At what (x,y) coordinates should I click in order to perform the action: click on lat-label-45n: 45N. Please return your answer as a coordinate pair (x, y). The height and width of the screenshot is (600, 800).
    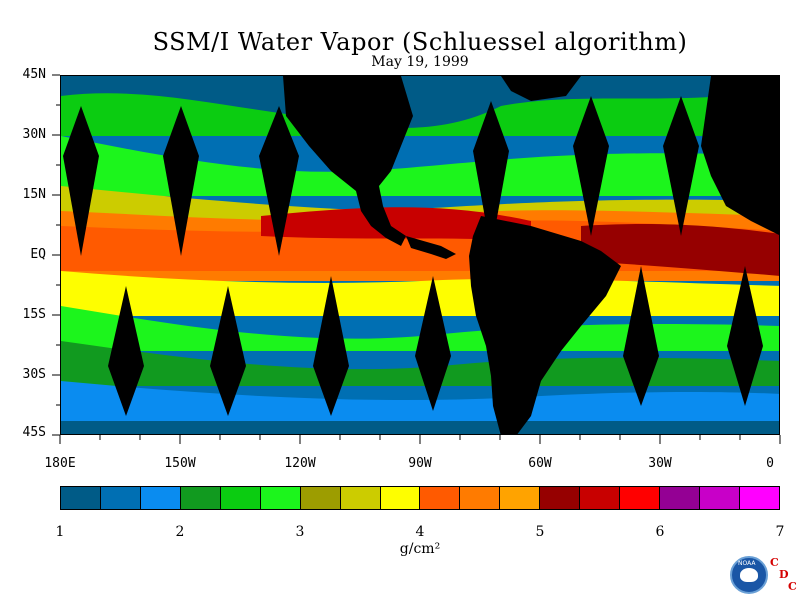
    Looking at the image, I should click on (34, 74).